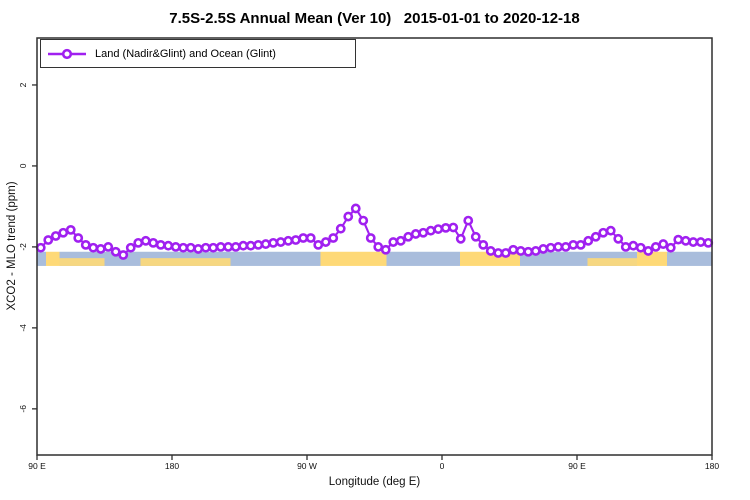 The height and width of the screenshot is (500, 750). What do you see at coordinates (12, 246) in the screenshot?
I see `y-axis-title: XCO2 - MLO trend (ppm)` at bounding box center [12, 246].